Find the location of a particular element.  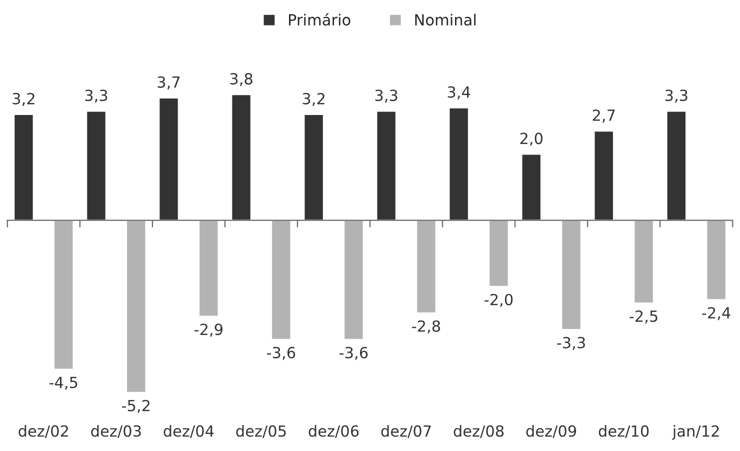

data-label: 3,4 is located at coordinates (459, 93).